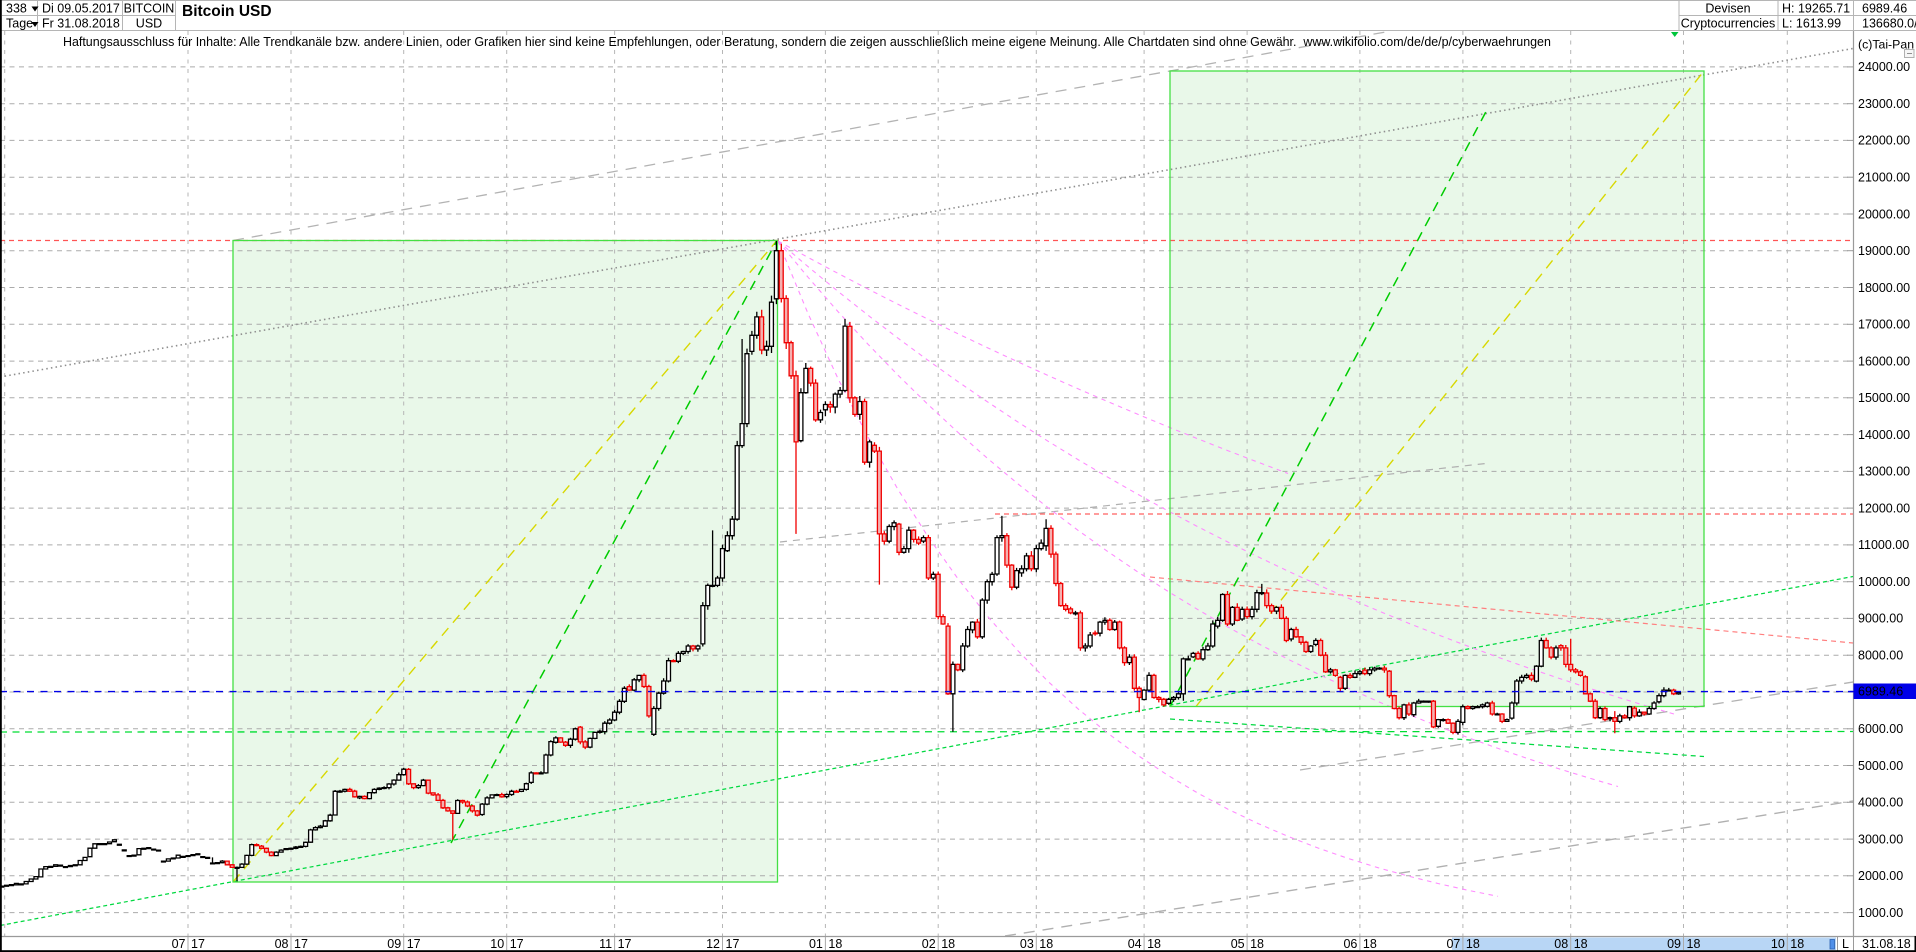  What do you see at coordinates (1027, 944) in the screenshot?
I see `svg-text: 03` at bounding box center [1027, 944].